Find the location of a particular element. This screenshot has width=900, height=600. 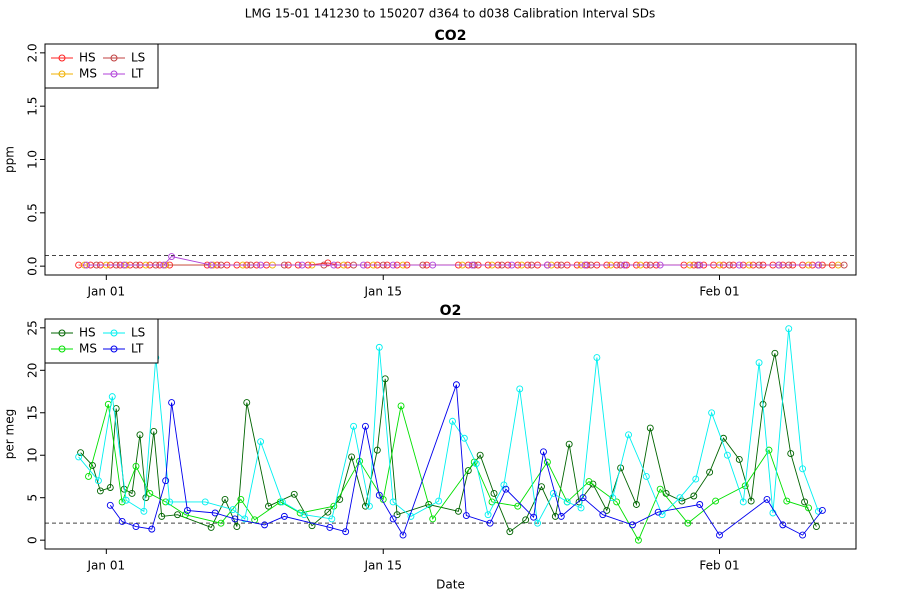

y-tick-label: 20 is located at coordinates (33, 370).